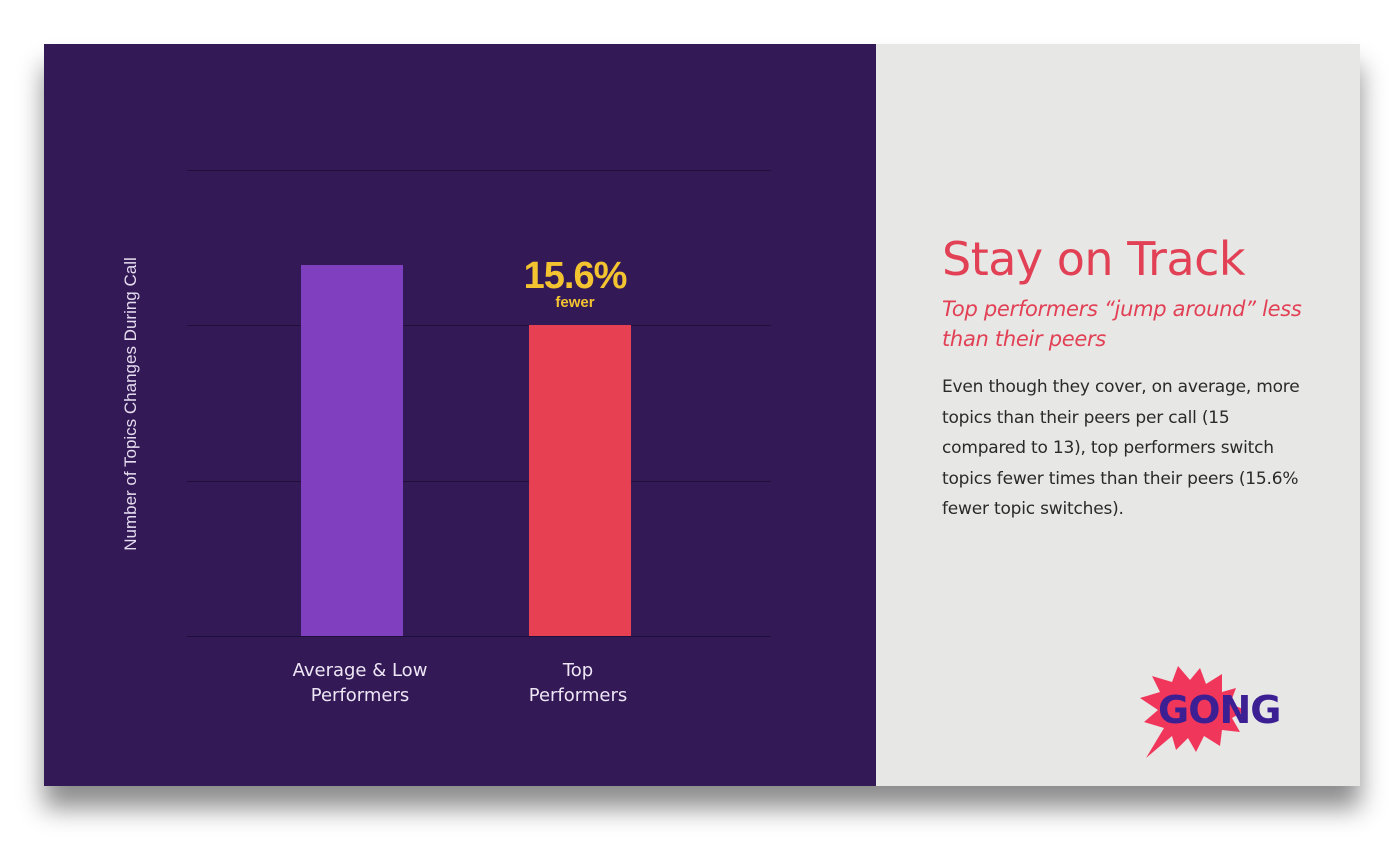  What do you see at coordinates (352, 450) in the screenshot?
I see `bar-average-low-performers` at bounding box center [352, 450].